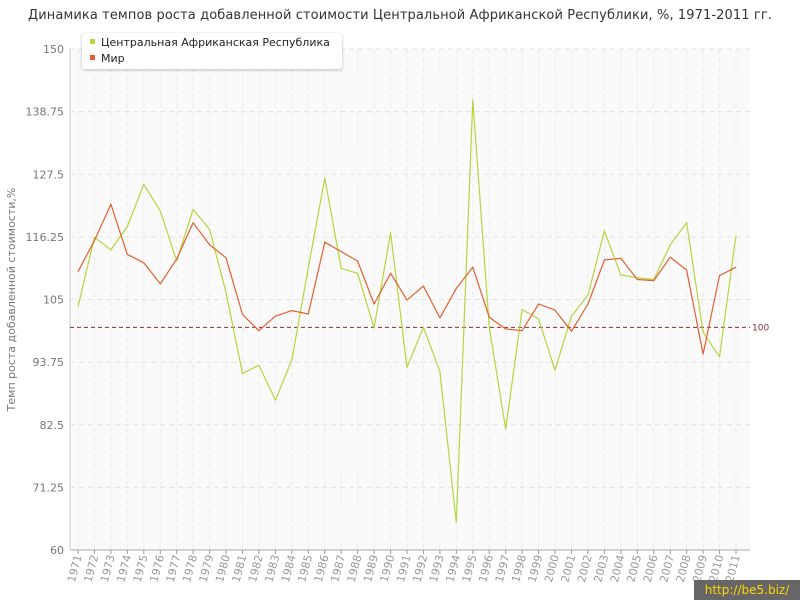 The width and height of the screenshot is (800, 600). Describe the element at coordinates (92, 41) in the screenshot. I see `legend-swatch-car` at that location.